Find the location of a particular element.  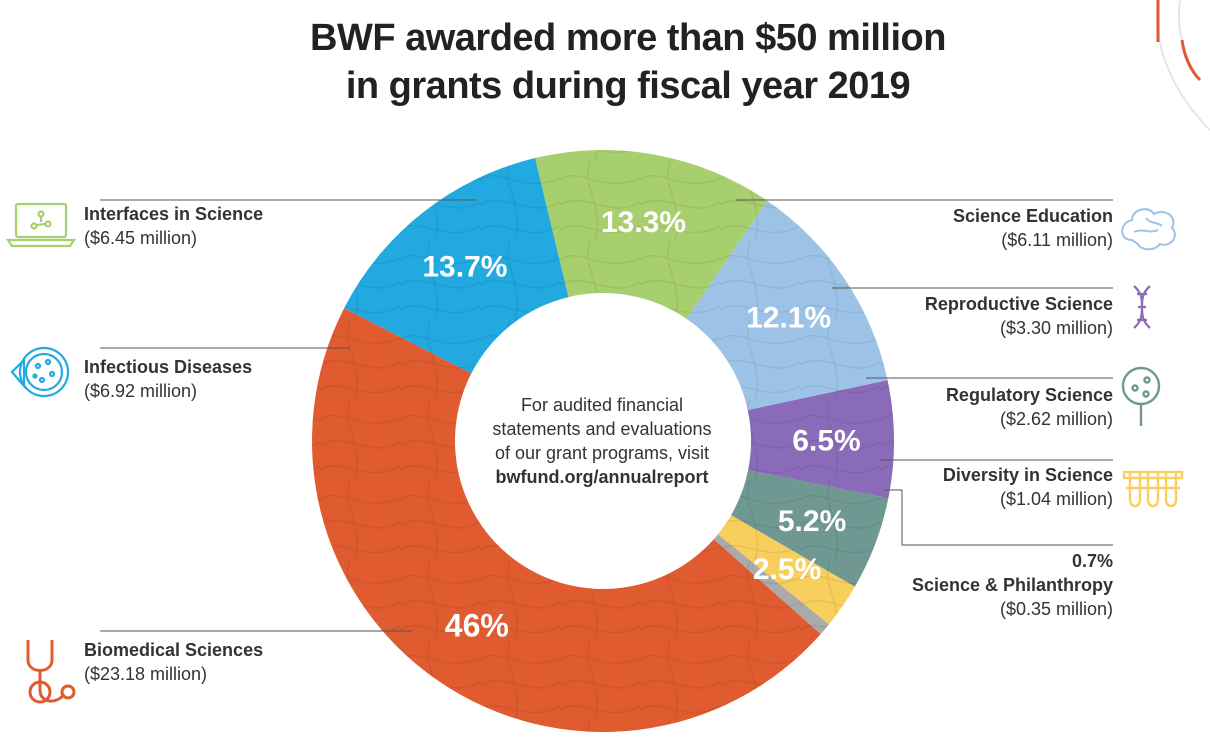

percent-label-biomedical-sciences: 46% is located at coordinates (477, 625).